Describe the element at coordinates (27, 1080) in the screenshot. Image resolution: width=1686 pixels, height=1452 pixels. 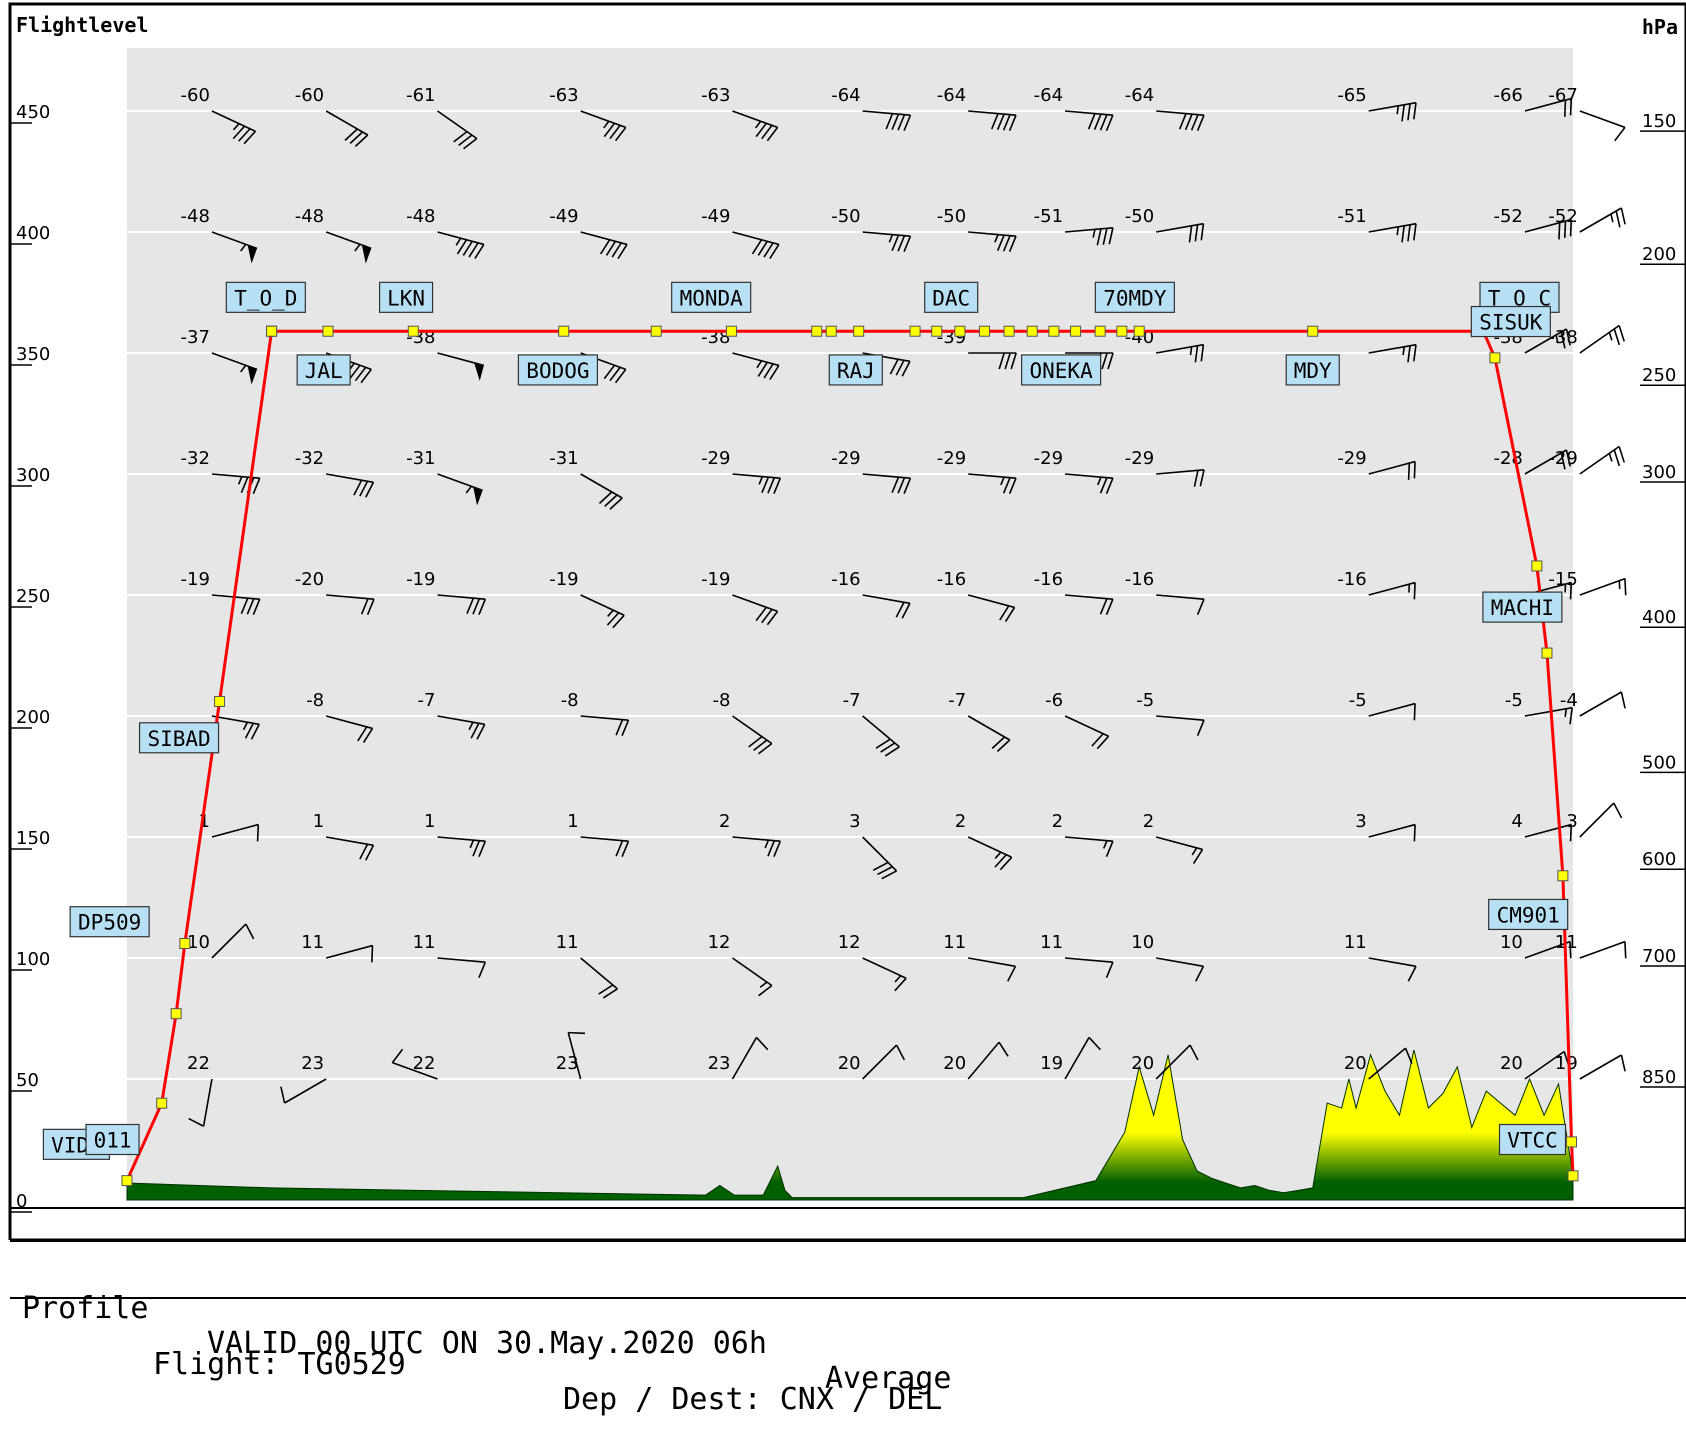
I see `flightlevel-tick-label: 50` at that location.